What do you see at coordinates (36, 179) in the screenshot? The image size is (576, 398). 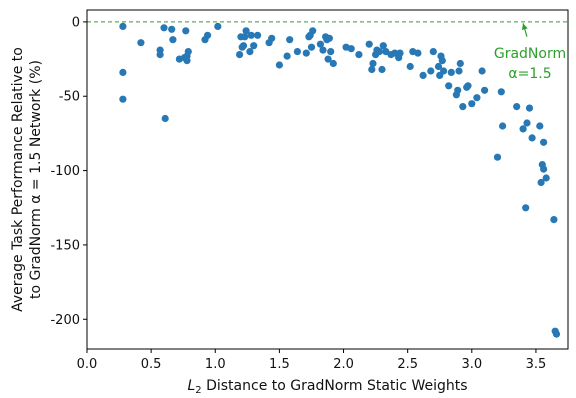 I see `y-axis-label-line2: to GradNorm α = 1.5 Network (%)` at bounding box center [36, 179].